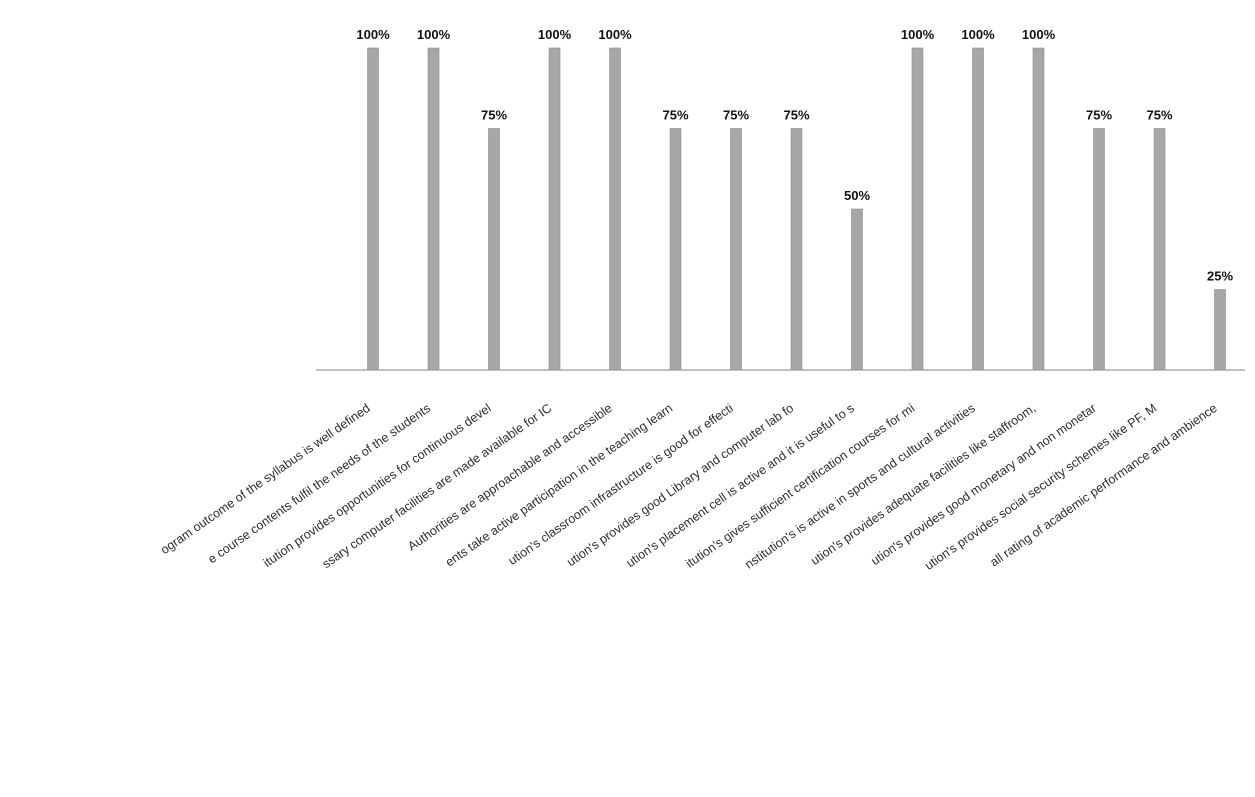 The height and width of the screenshot is (797, 1255). What do you see at coordinates (978, 34) in the screenshot?
I see `data-label-11: 100%` at bounding box center [978, 34].